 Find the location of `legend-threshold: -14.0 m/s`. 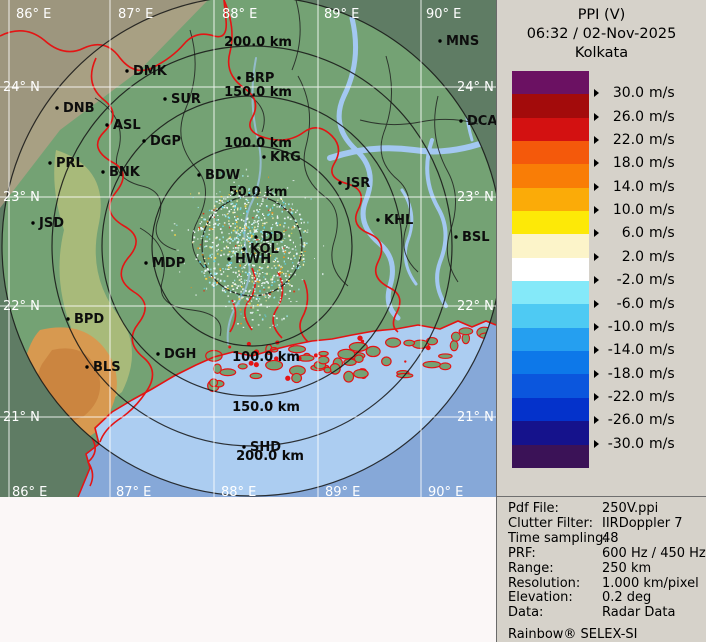

legend-threshold: -14.0 m/s is located at coordinates (634, 350).